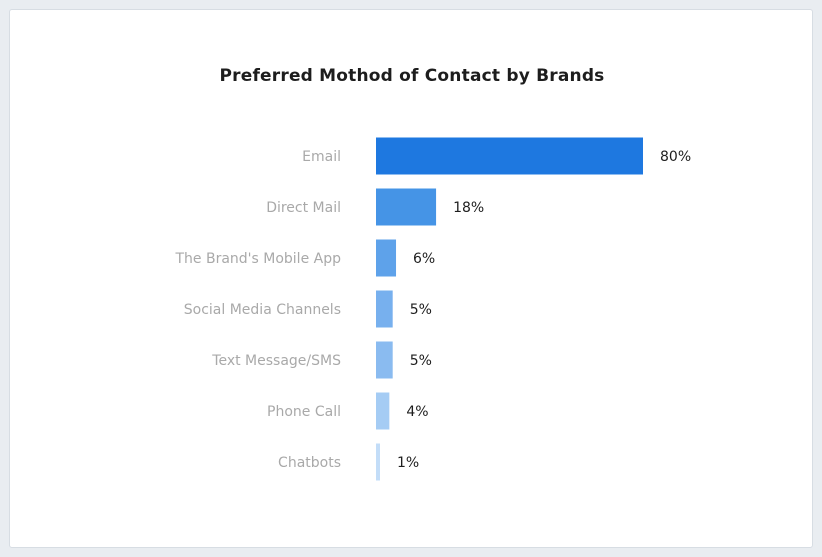 The height and width of the screenshot is (557, 822). I want to click on value-label: 18%, so click(468, 208).